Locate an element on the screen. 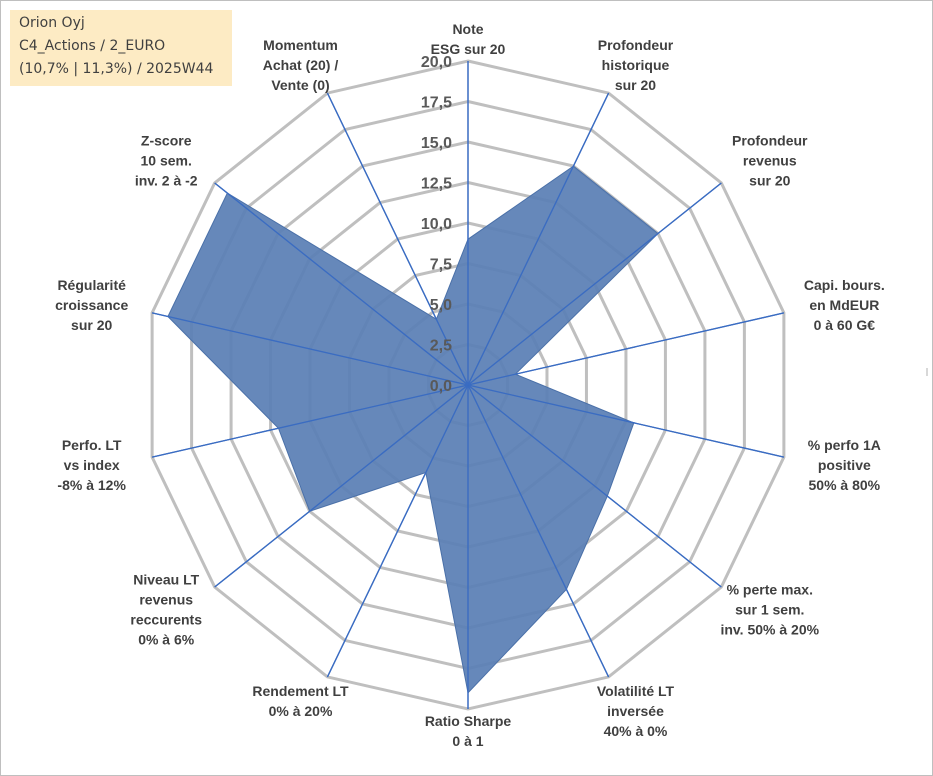 The image size is (933, 776). axis-label-5: % perte max. sur 1 sem. inv. 50% à 20% is located at coordinates (769, 609).